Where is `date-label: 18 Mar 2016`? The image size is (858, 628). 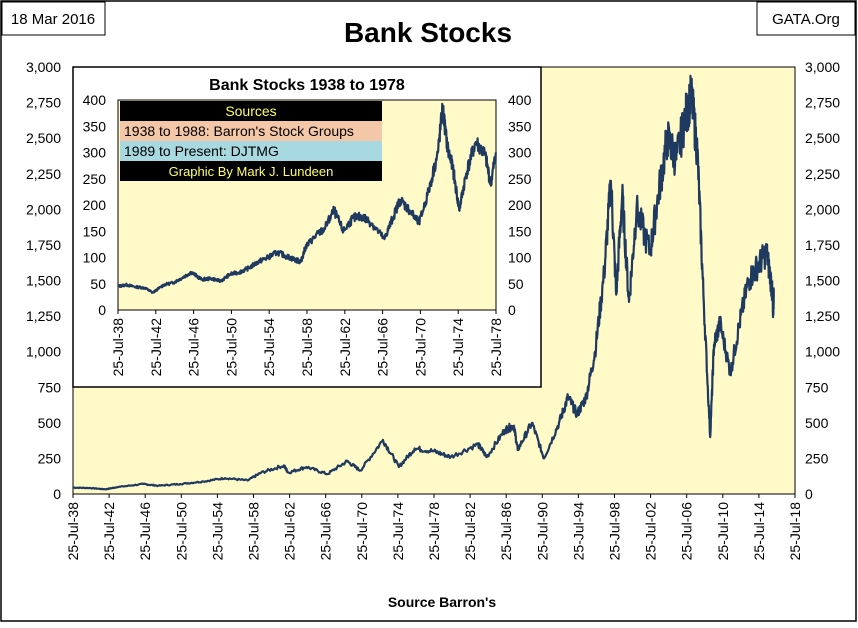
date-label: 18 Mar 2016 is located at coordinates (53, 19).